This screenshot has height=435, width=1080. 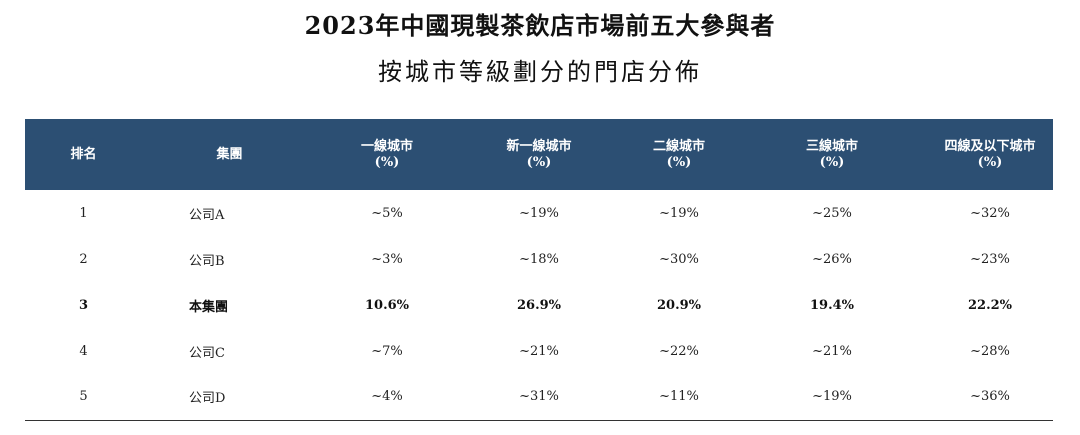 What do you see at coordinates (386, 154) in the screenshot?
I see `header-tier1: 一線城市 (%)` at bounding box center [386, 154].